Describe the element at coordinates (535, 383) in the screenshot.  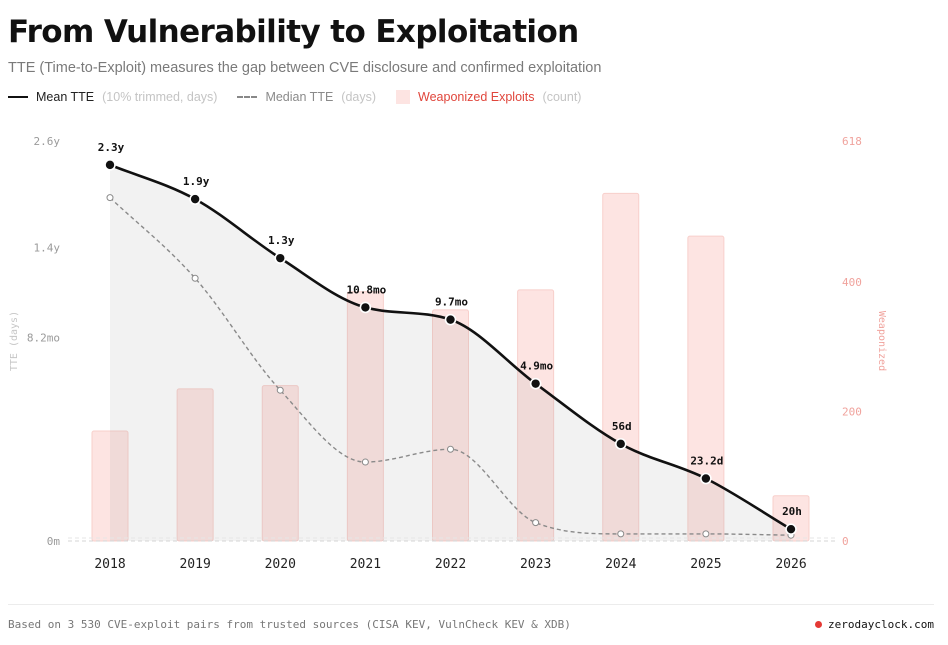
I see `mean-point-2023` at that location.